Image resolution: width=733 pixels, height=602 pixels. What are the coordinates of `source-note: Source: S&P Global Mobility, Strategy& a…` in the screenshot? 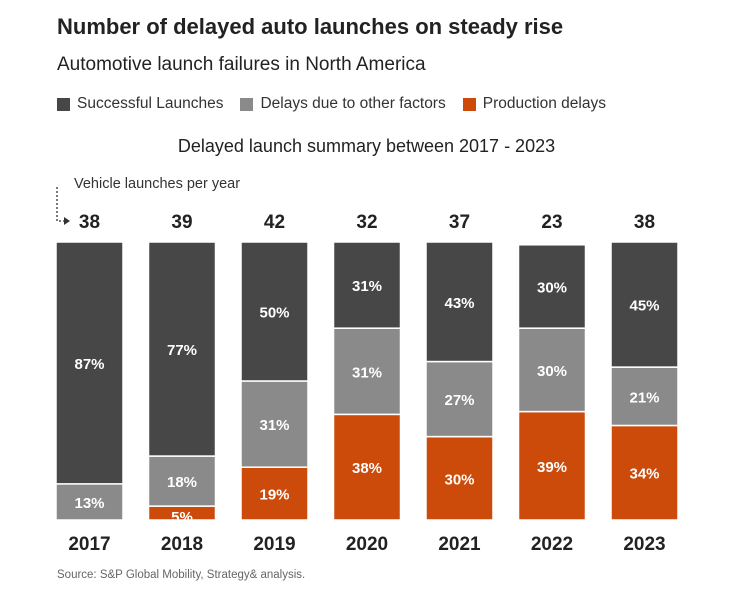 It's located at (181, 575).